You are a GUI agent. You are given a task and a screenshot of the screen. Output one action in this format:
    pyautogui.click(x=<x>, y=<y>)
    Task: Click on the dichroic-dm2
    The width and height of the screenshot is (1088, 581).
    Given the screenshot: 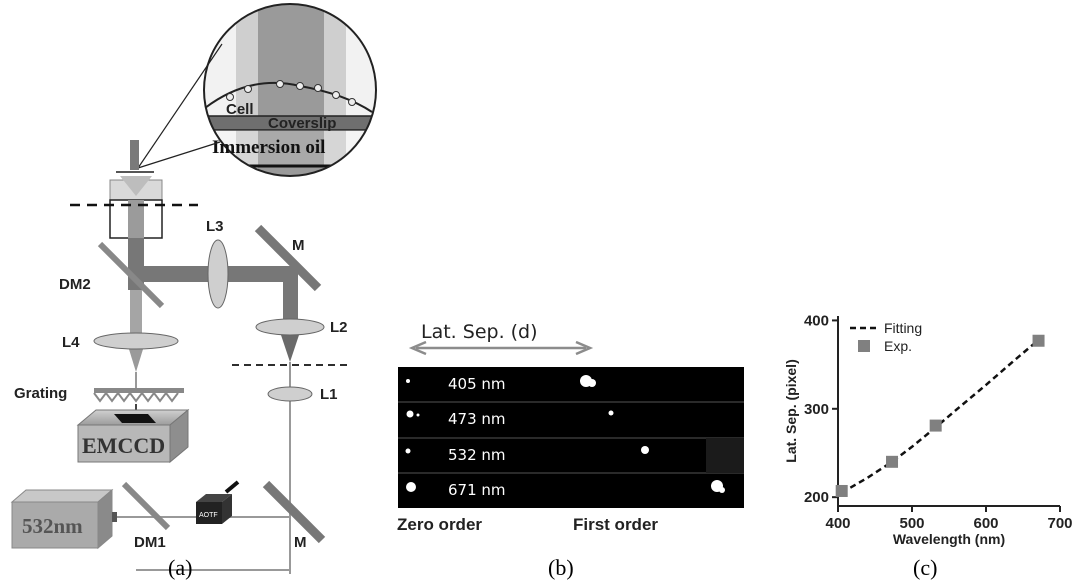 What is the action you would take?
    pyautogui.click(x=131, y=275)
    